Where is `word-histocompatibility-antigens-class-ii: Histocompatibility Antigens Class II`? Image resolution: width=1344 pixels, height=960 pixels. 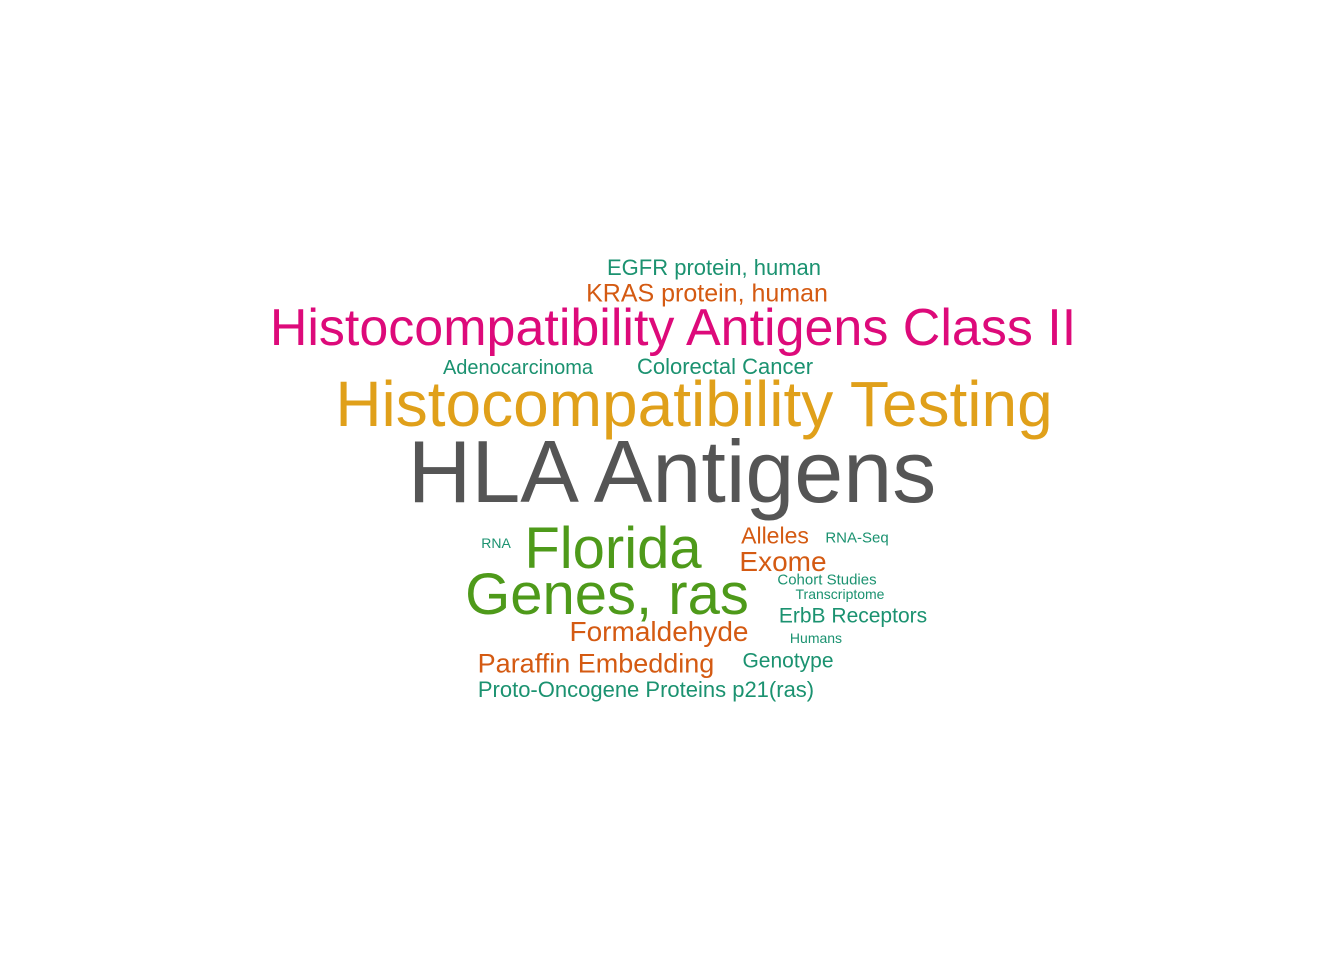
word-histocompatibility-antigens-class-ii: Histocompatibility Antigens Class II is located at coordinates (673, 328).